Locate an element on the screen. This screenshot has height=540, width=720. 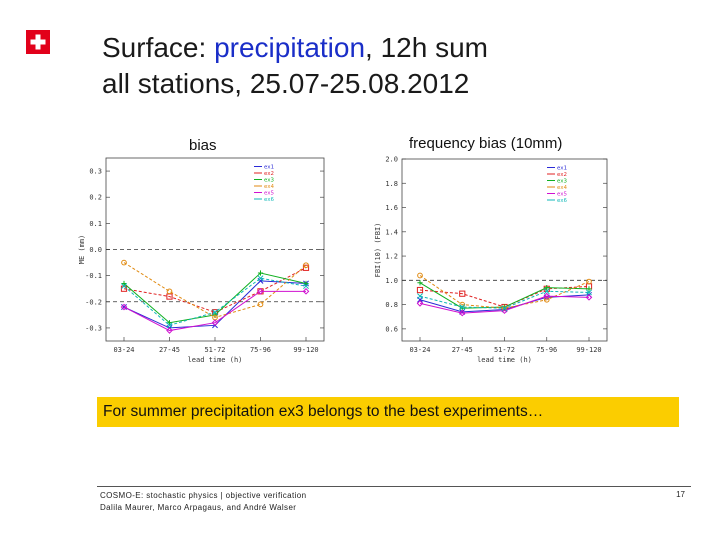
y-tick-label: 0.3 is located at coordinates (95, 172).